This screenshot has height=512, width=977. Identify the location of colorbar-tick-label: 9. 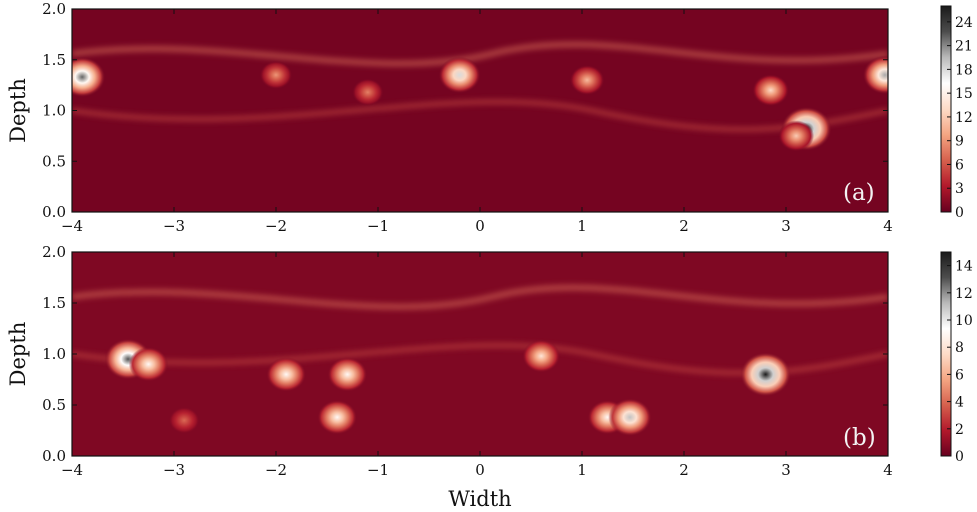
(959, 142).